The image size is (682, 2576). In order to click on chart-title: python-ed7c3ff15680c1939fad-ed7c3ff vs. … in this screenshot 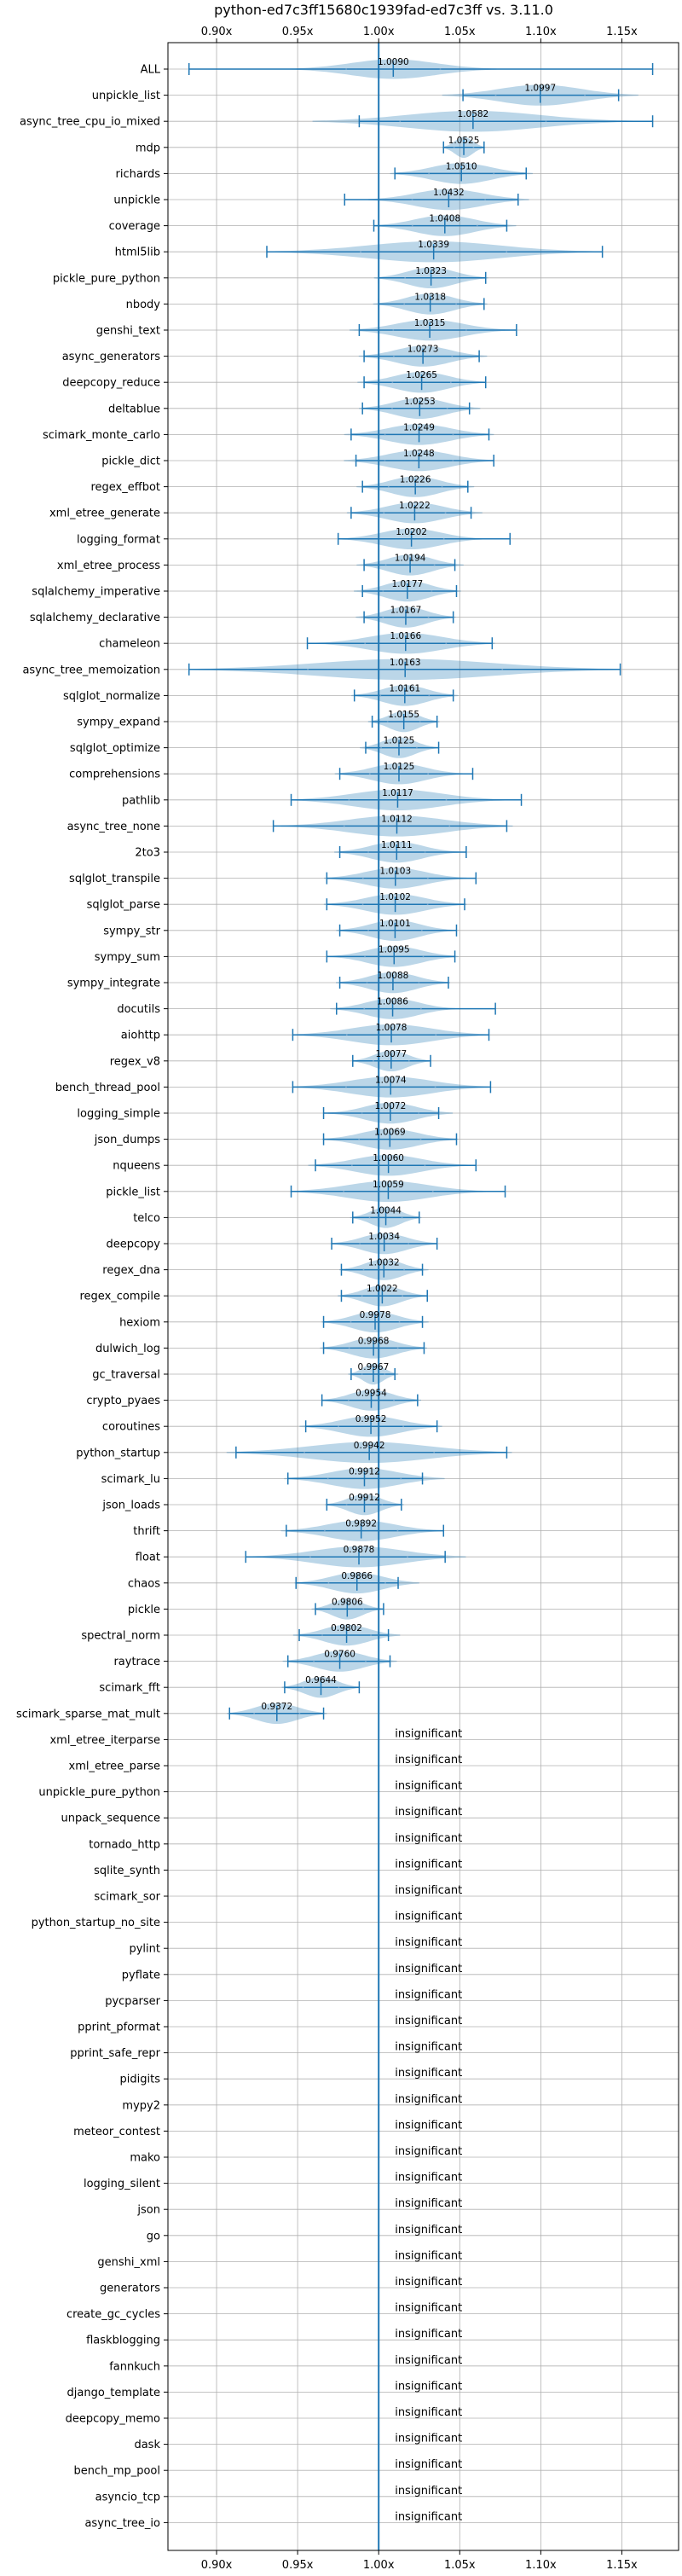, I will do `click(384, 10)`.